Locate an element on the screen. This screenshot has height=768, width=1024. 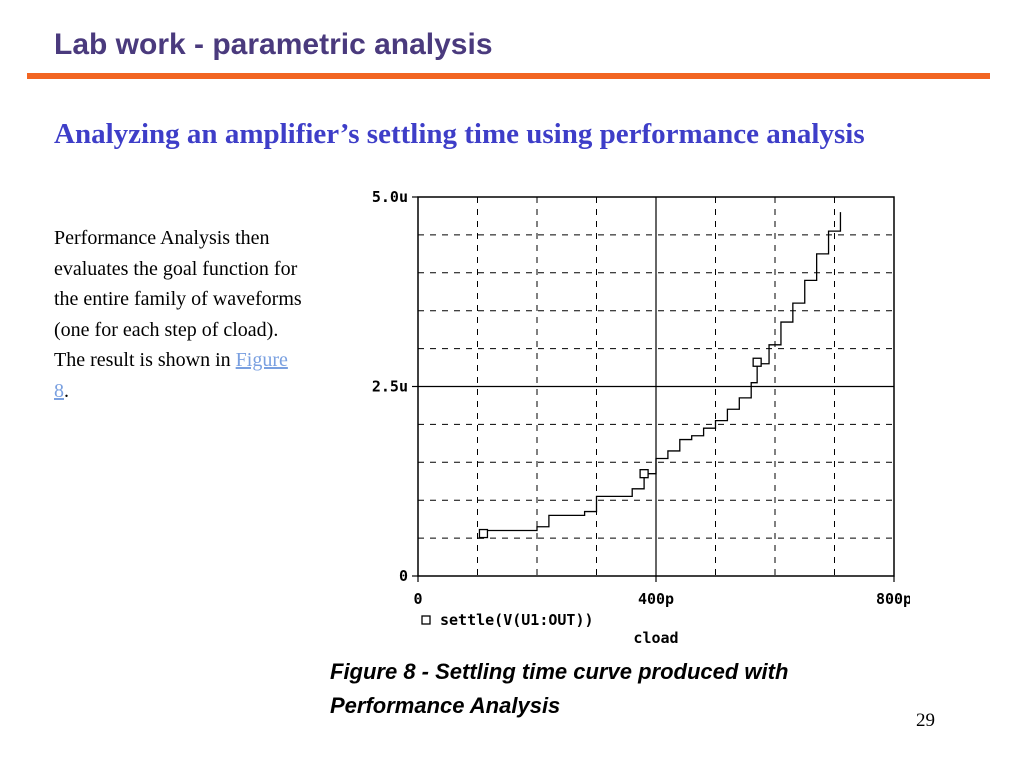
x-tick-label: 0 is located at coordinates (417, 599).